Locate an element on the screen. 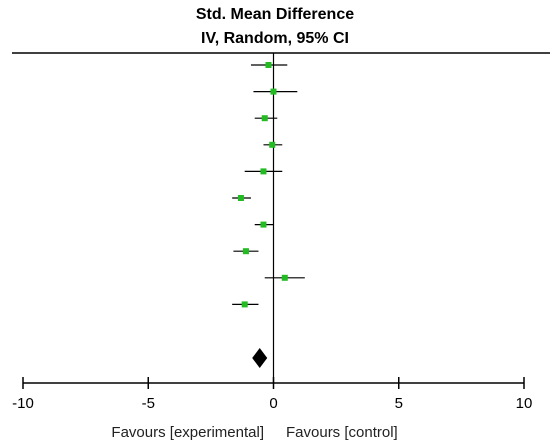 This screenshot has width=550, height=448. chart-title-line2: IV, Random, 95% CI is located at coordinates (275, 38).